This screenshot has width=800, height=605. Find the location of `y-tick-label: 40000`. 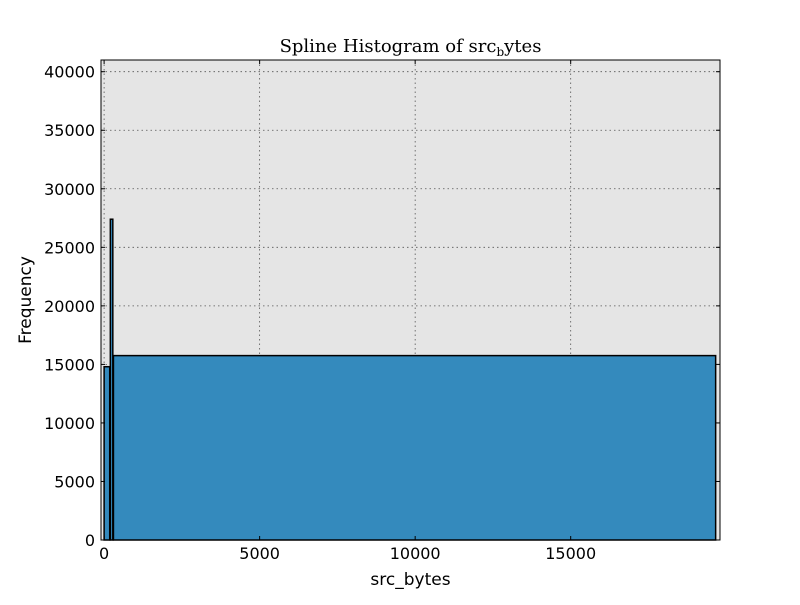

y-tick-label: 40000 is located at coordinates (69, 72).